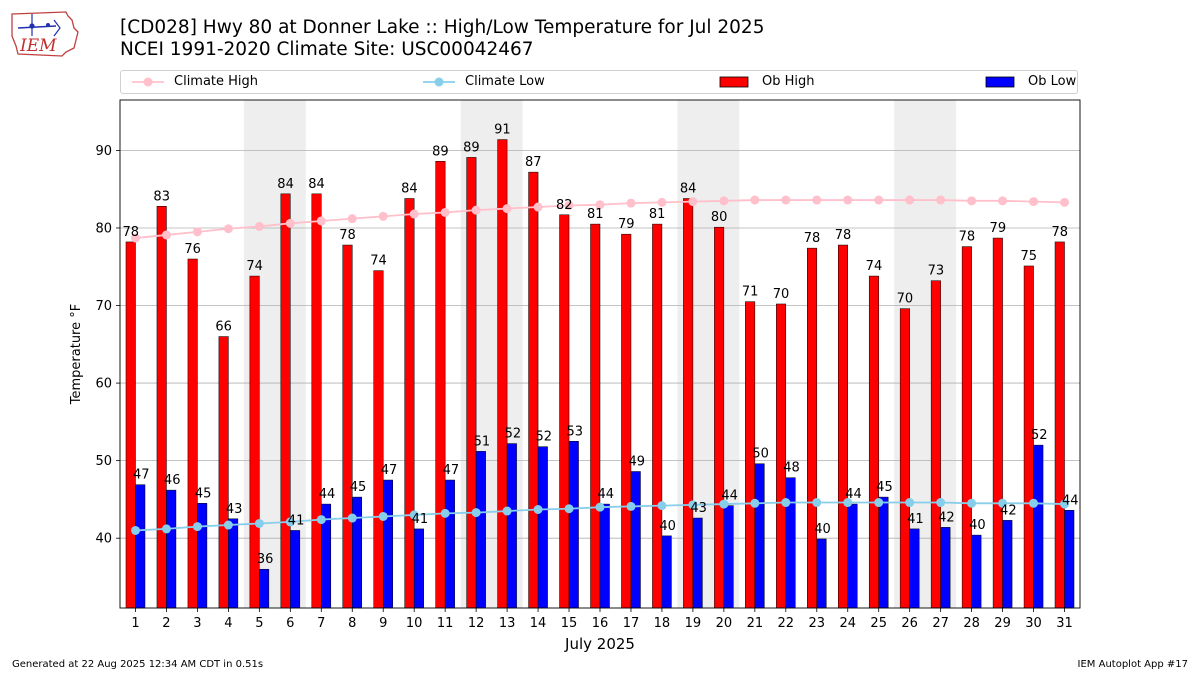 Image resolution: width=1200 pixels, height=675 pixels. What do you see at coordinates (1132, 664) in the screenshot?
I see `app-name: IEM Autoplot App #17` at bounding box center [1132, 664].